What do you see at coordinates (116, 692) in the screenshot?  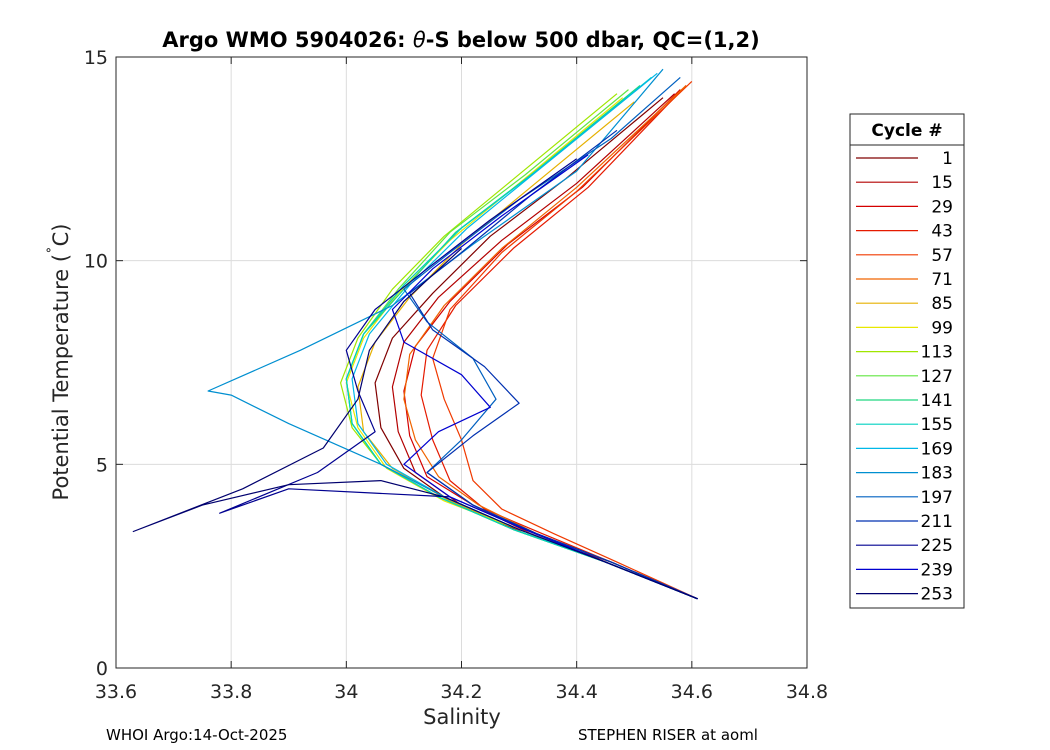 I see `x-tick-label: 33.6` at bounding box center [116, 692].